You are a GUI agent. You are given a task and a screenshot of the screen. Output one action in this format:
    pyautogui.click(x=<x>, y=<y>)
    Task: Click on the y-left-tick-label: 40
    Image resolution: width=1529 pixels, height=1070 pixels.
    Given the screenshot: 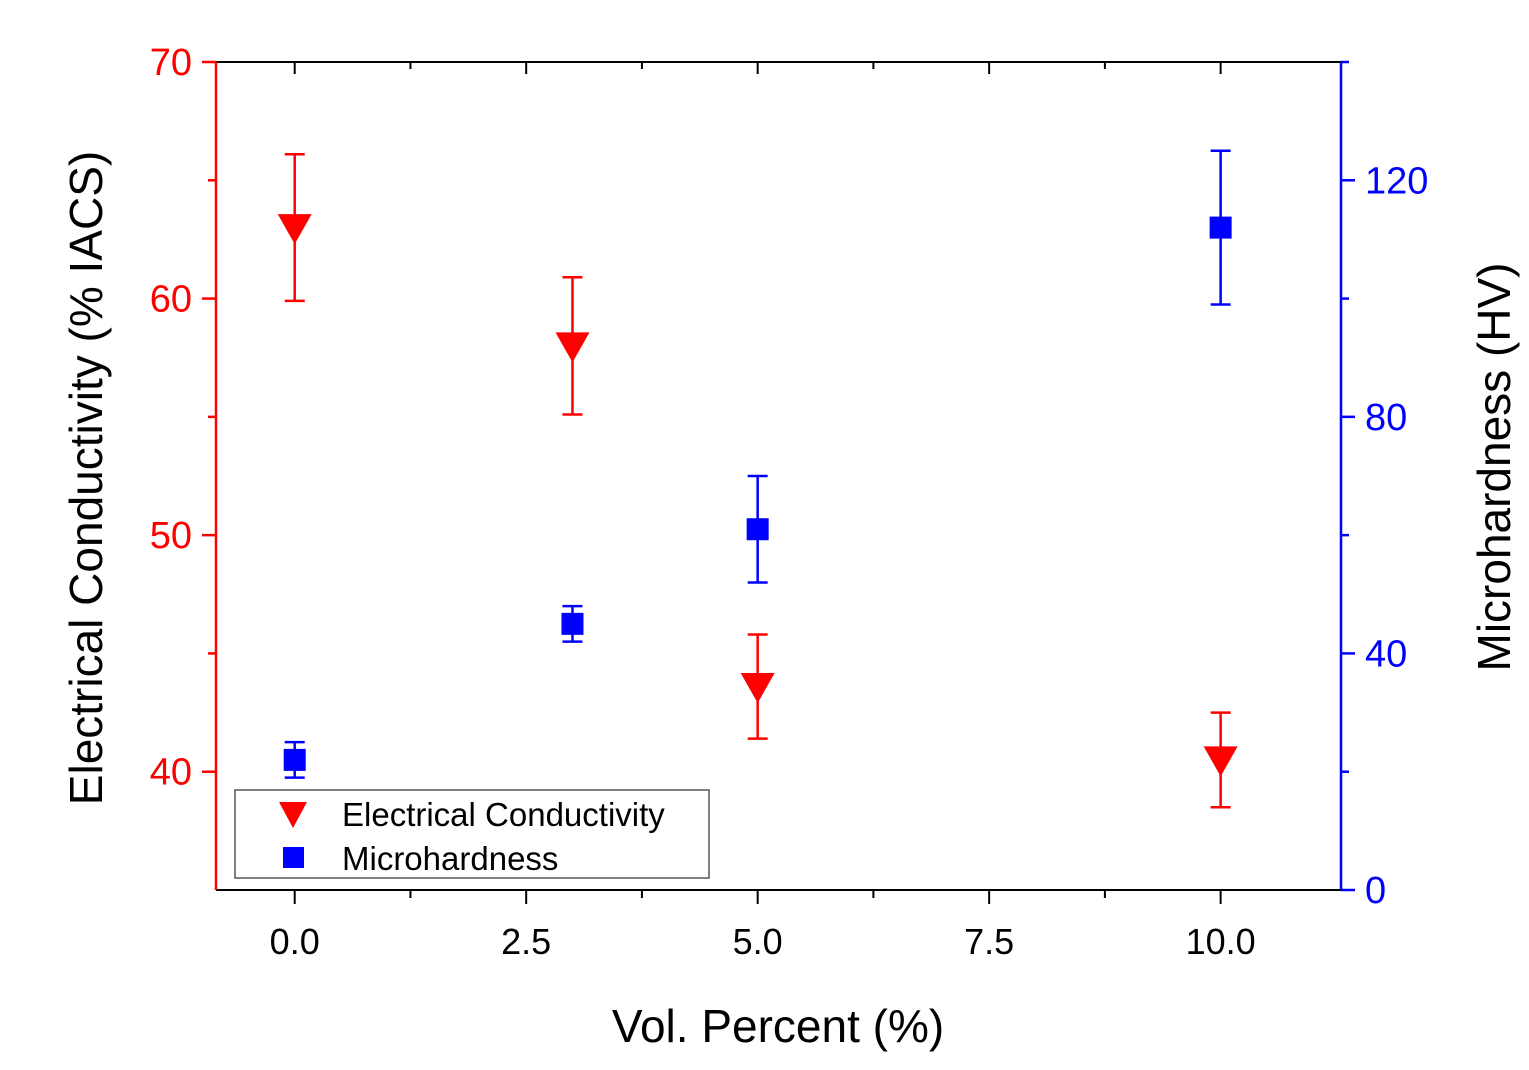 What is the action you would take?
    pyautogui.click(x=171, y=773)
    